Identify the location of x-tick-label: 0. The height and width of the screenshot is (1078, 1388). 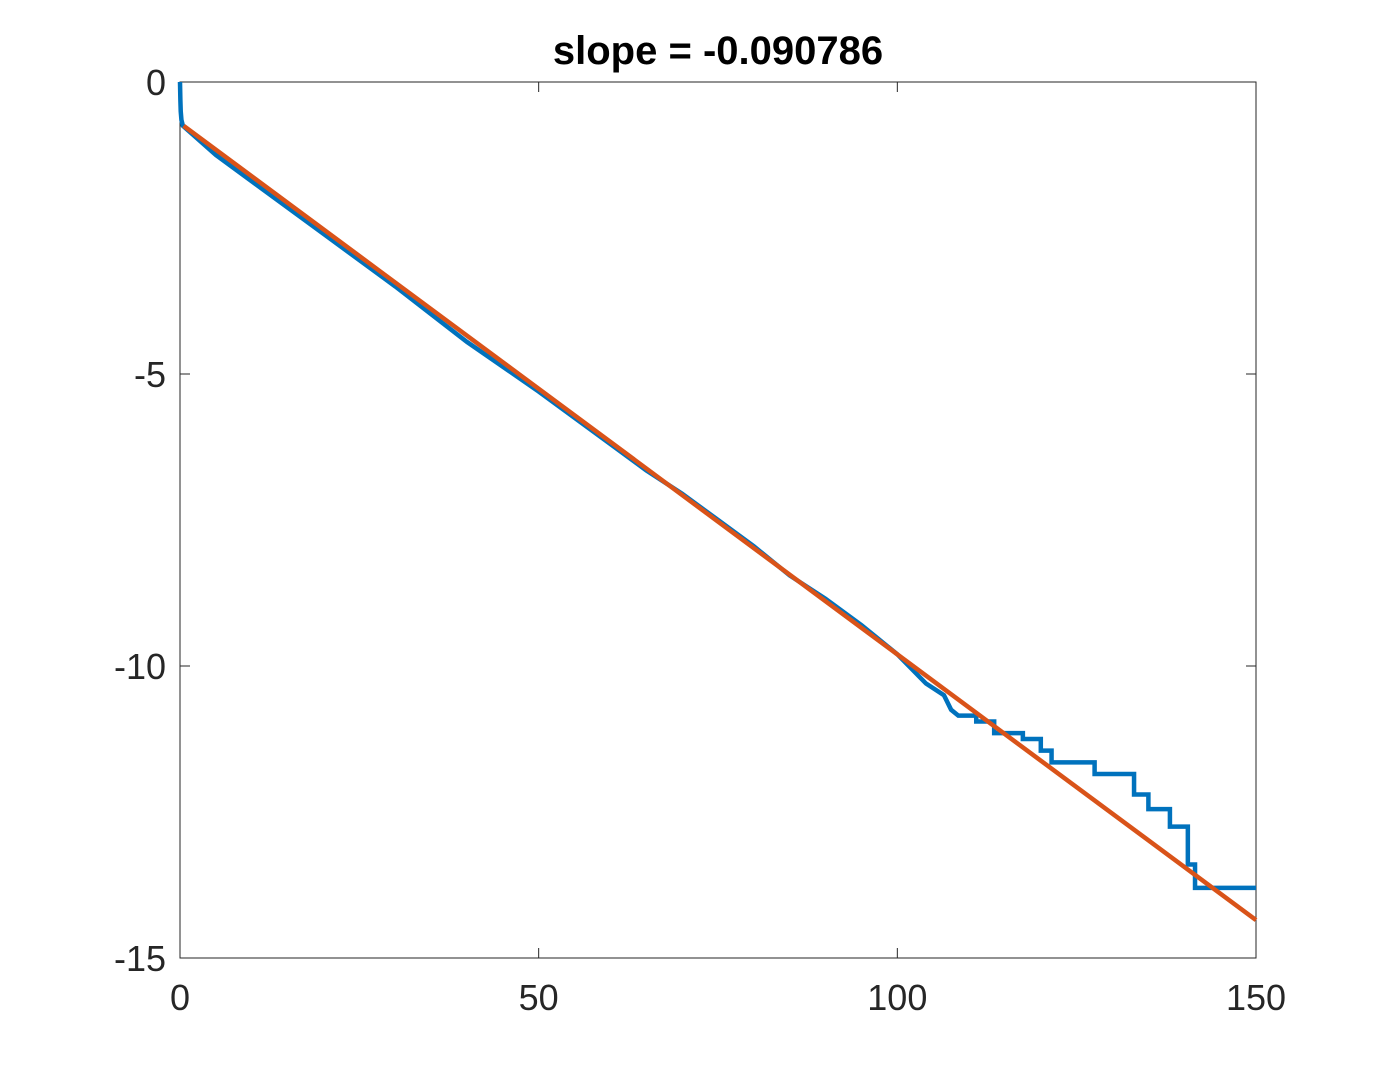
(180, 997).